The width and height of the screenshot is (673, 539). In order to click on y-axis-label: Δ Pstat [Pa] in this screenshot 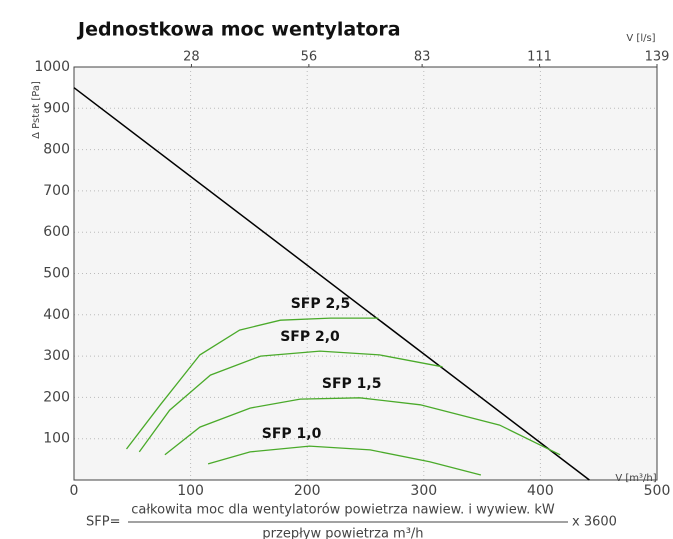, I will do `click(36, 110)`.